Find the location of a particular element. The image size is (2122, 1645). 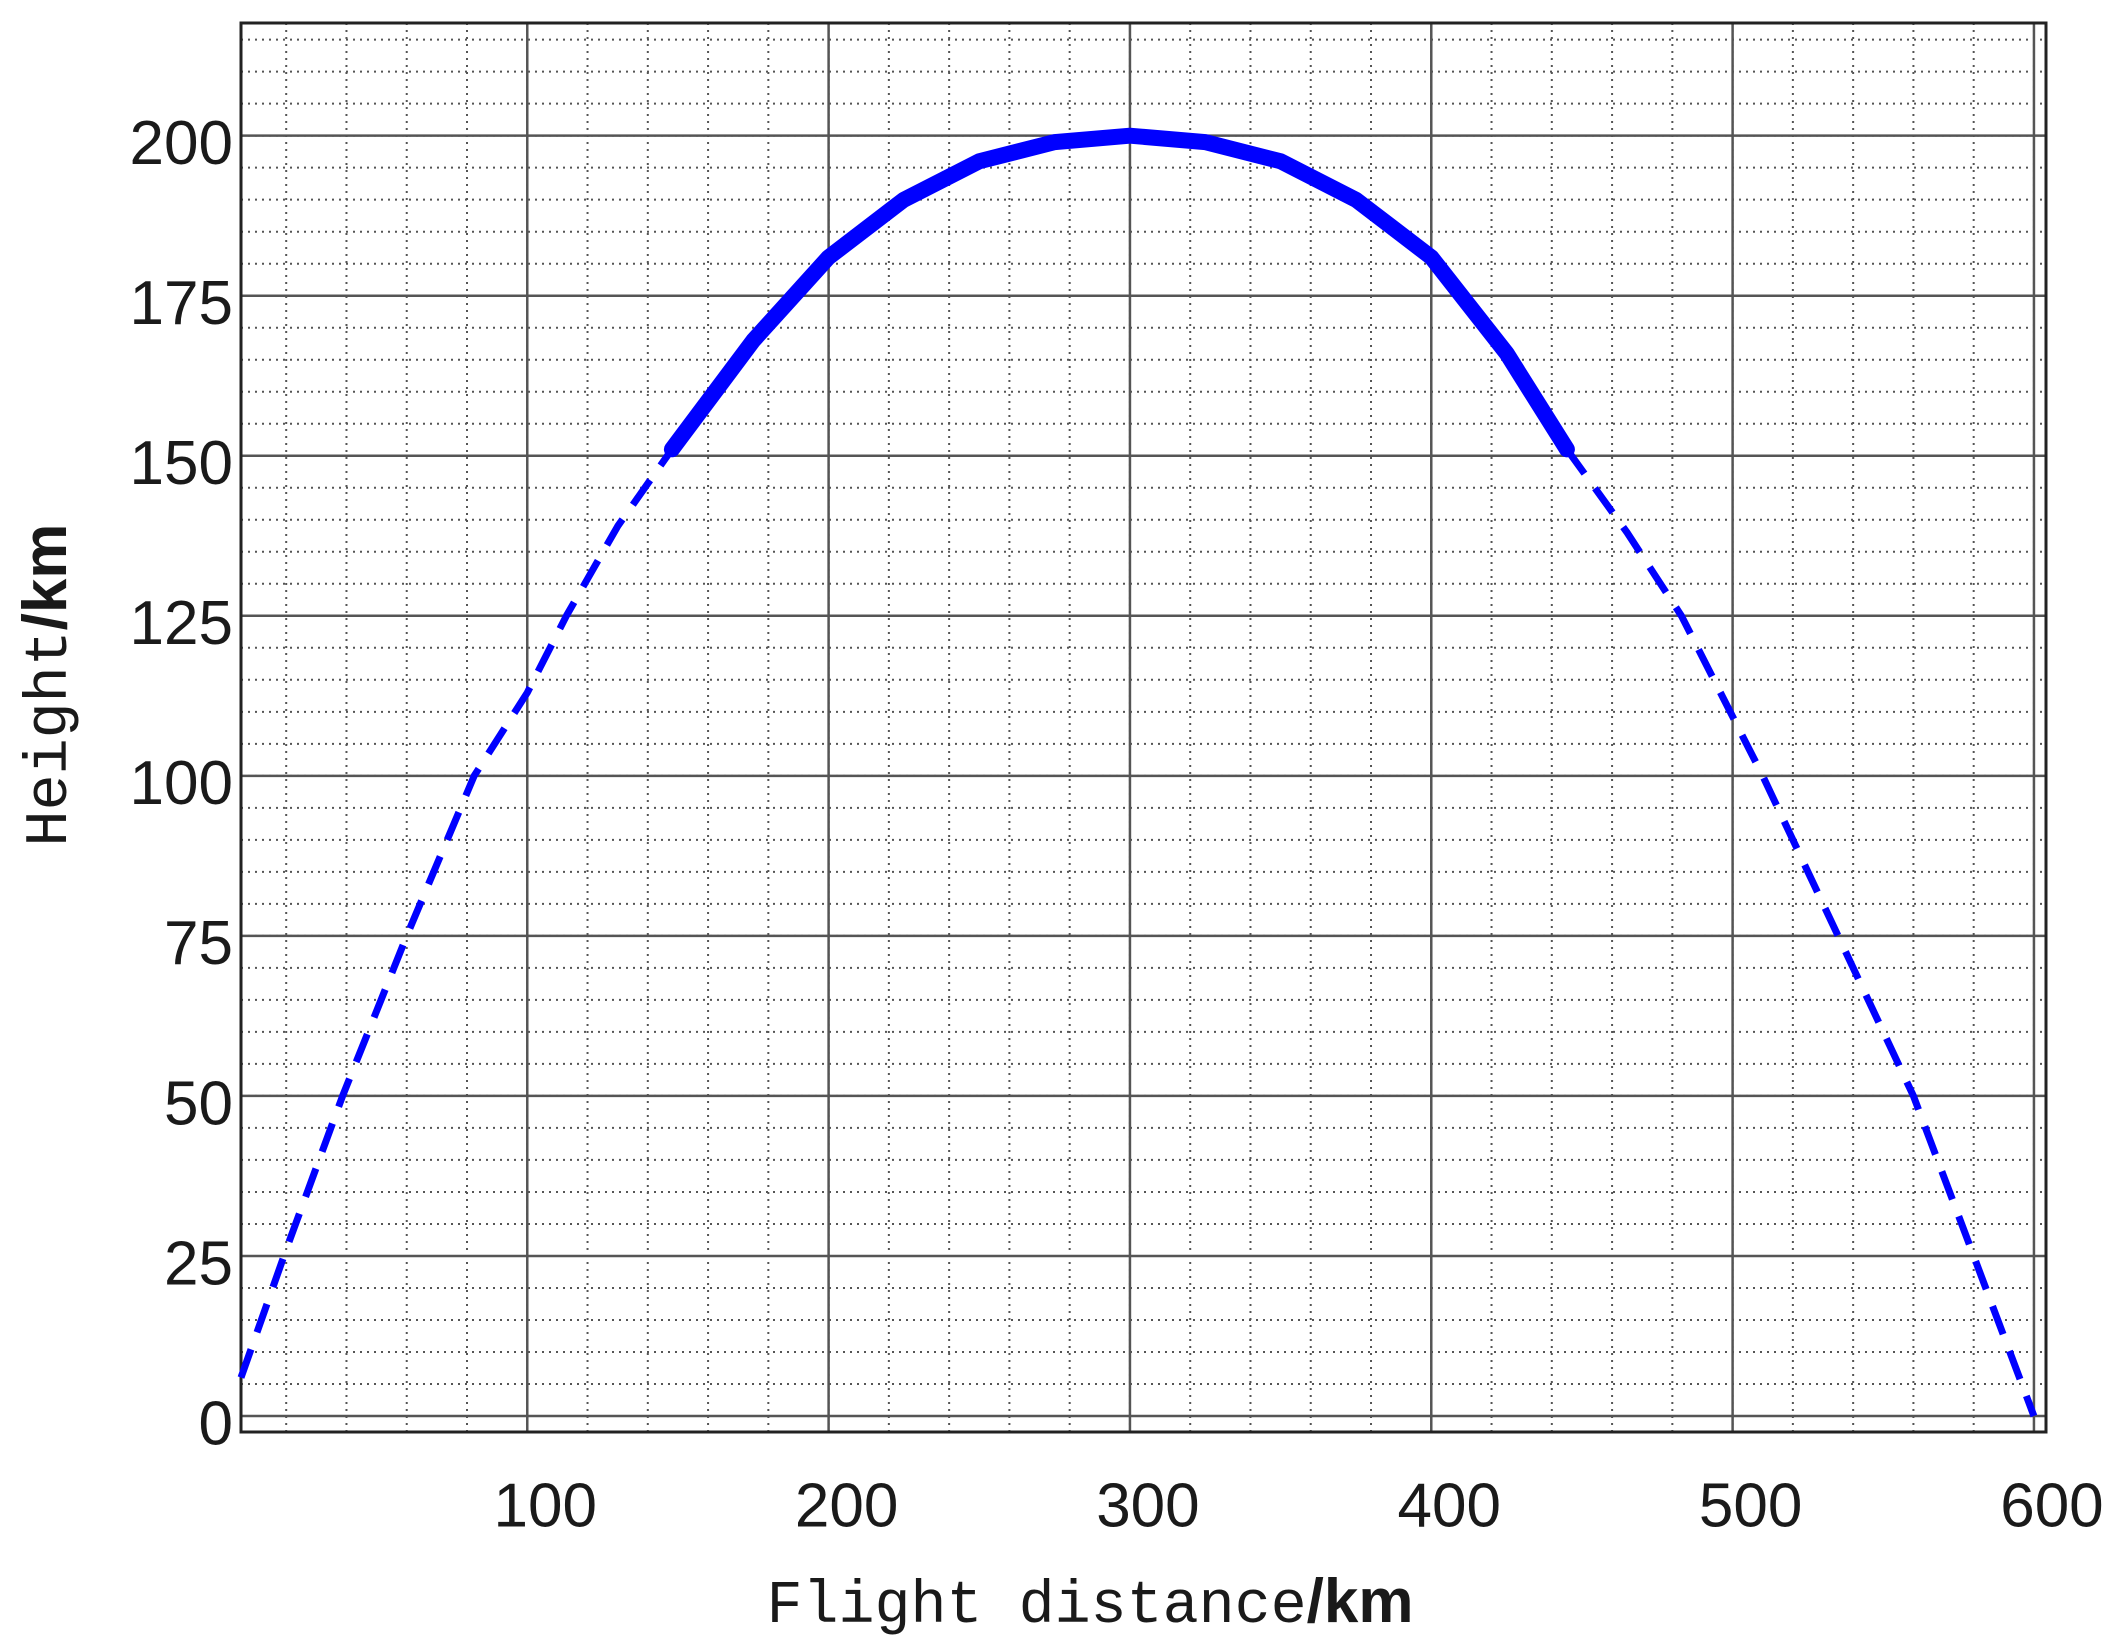

x-tick-label: 200 is located at coordinates (846, 1505).